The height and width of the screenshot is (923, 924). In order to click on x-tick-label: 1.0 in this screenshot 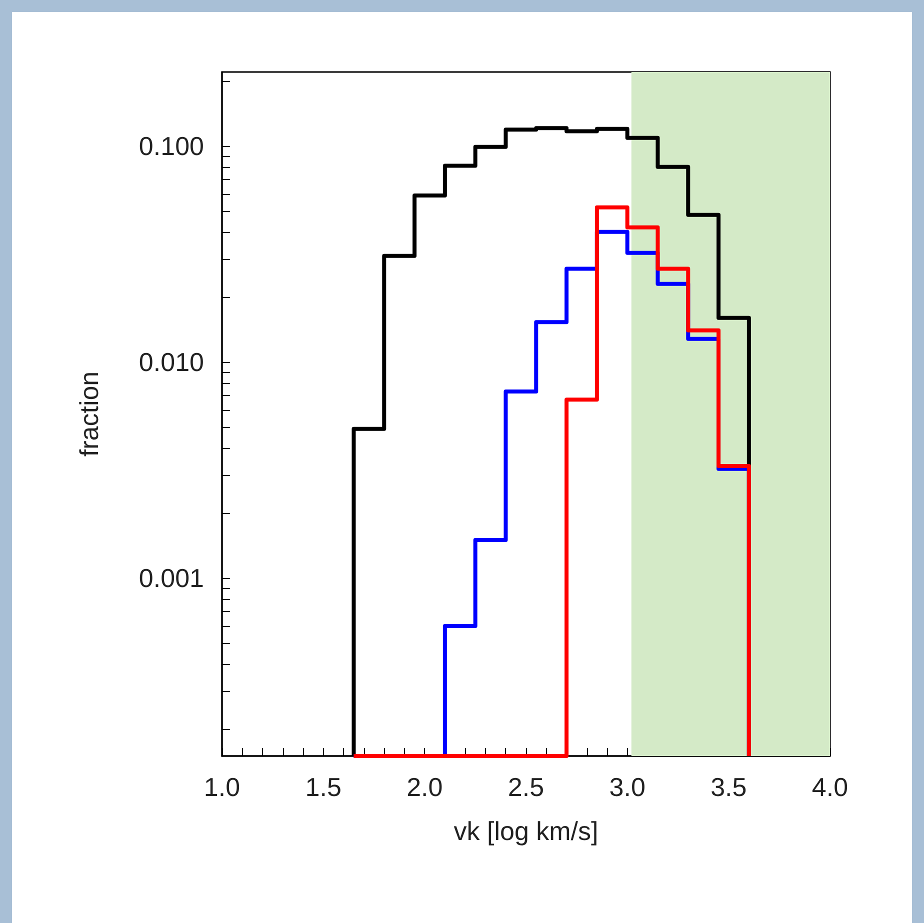, I will do `click(222, 787)`.